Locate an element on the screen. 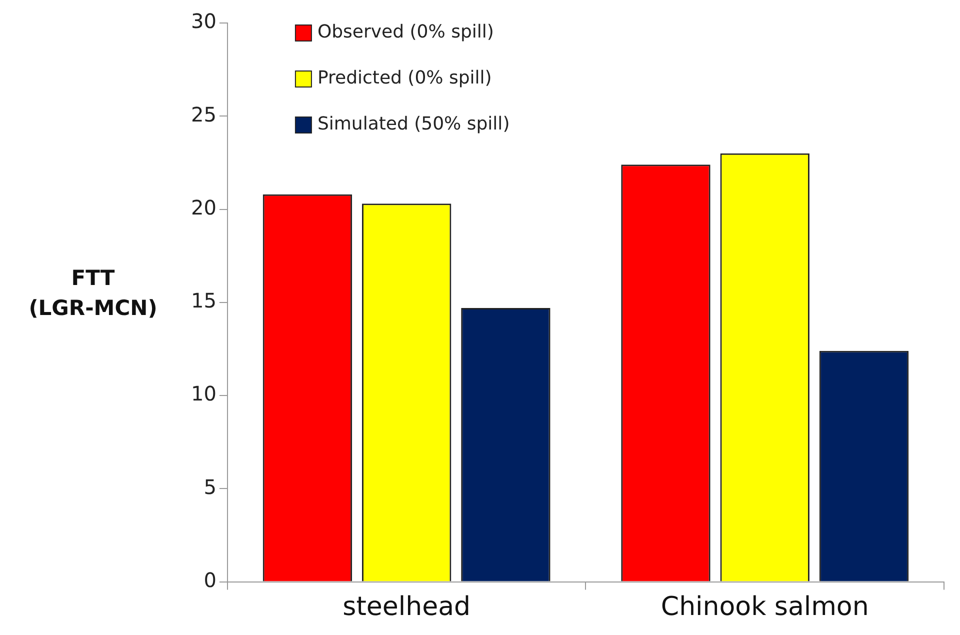  y-tick-label: 30 is located at coordinates (203, 21).